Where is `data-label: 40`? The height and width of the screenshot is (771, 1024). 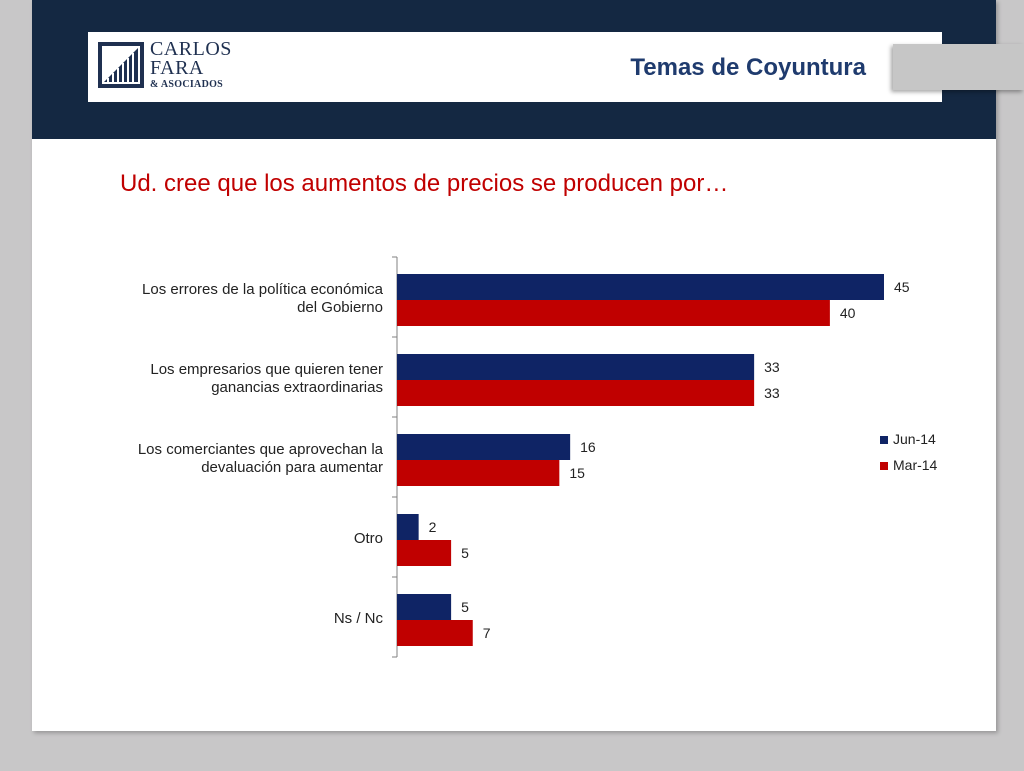 data-label: 40 is located at coordinates (848, 313).